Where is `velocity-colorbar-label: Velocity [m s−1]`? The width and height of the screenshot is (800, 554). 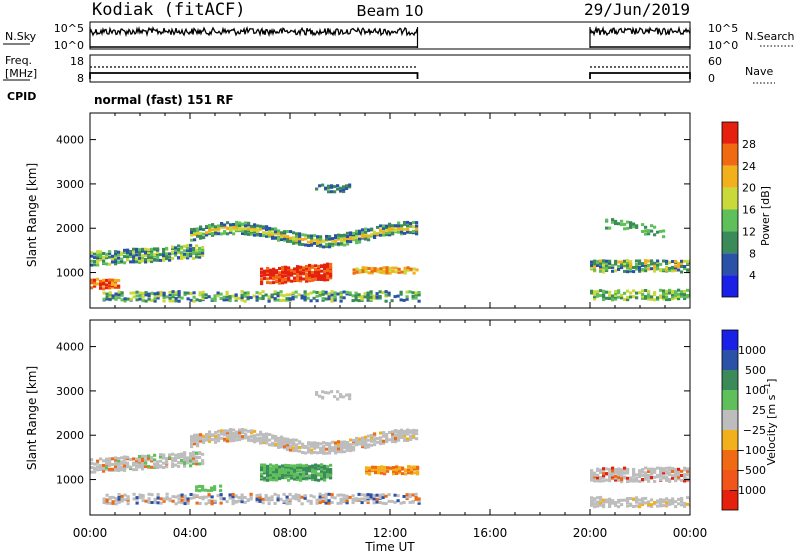 velocity-colorbar-label: Velocity [m s−1] is located at coordinates (770, 422).